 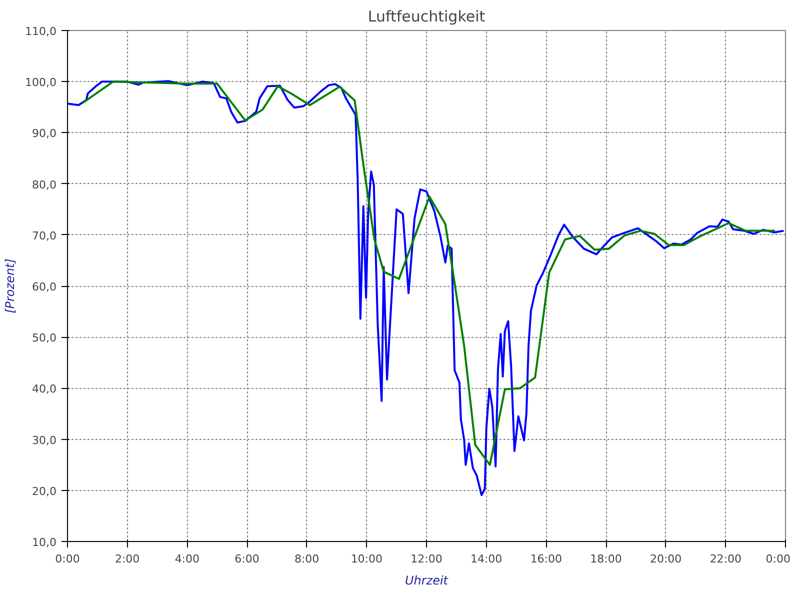 What do you see at coordinates (127, 559) in the screenshot?
I see `x-tick-label: 2:00` at bounding box center [127, 559].